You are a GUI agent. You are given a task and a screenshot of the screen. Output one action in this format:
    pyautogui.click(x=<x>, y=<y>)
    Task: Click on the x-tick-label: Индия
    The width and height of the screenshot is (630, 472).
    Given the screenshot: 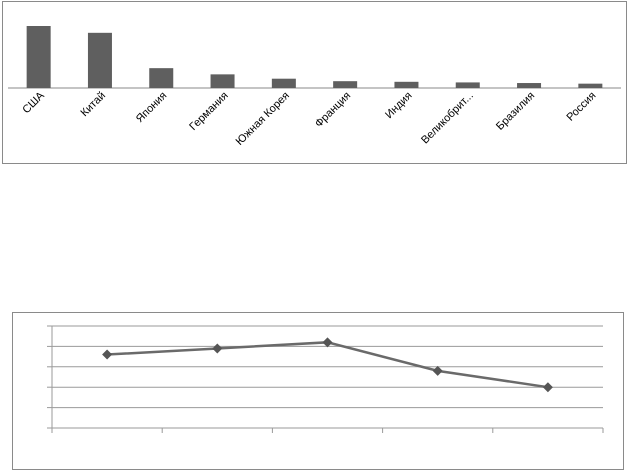 What is the action you would take?
    pyautogui.click(x=398, y=105)
    